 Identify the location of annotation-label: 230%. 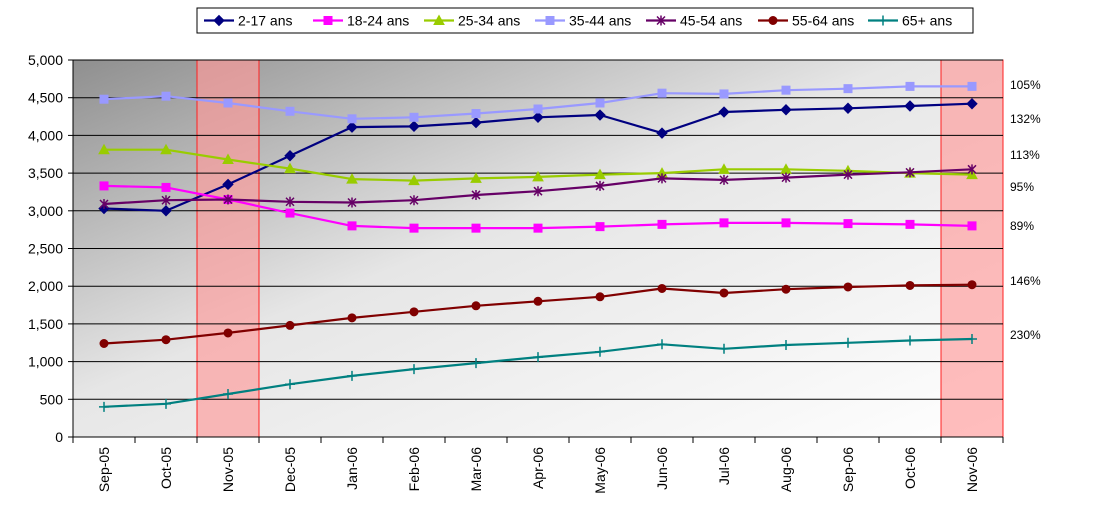
(1025, 335).